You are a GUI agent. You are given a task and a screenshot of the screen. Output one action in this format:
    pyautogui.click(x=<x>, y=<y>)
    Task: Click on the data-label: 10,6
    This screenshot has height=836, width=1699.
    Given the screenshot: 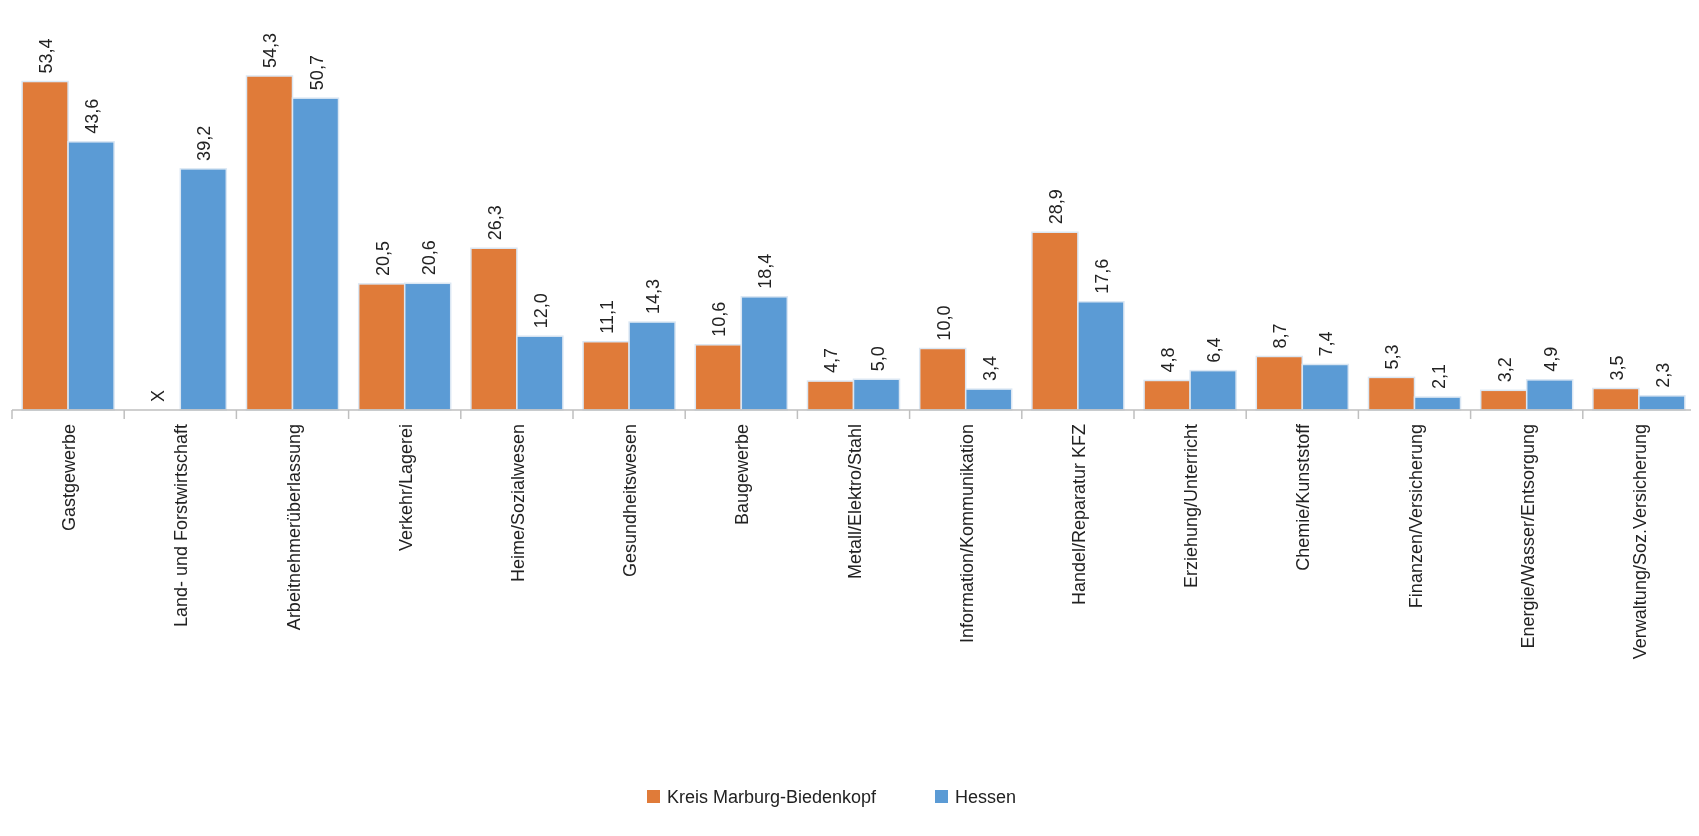 What is the action you would take?
    pyautogui.click(x=719, y=319)
    